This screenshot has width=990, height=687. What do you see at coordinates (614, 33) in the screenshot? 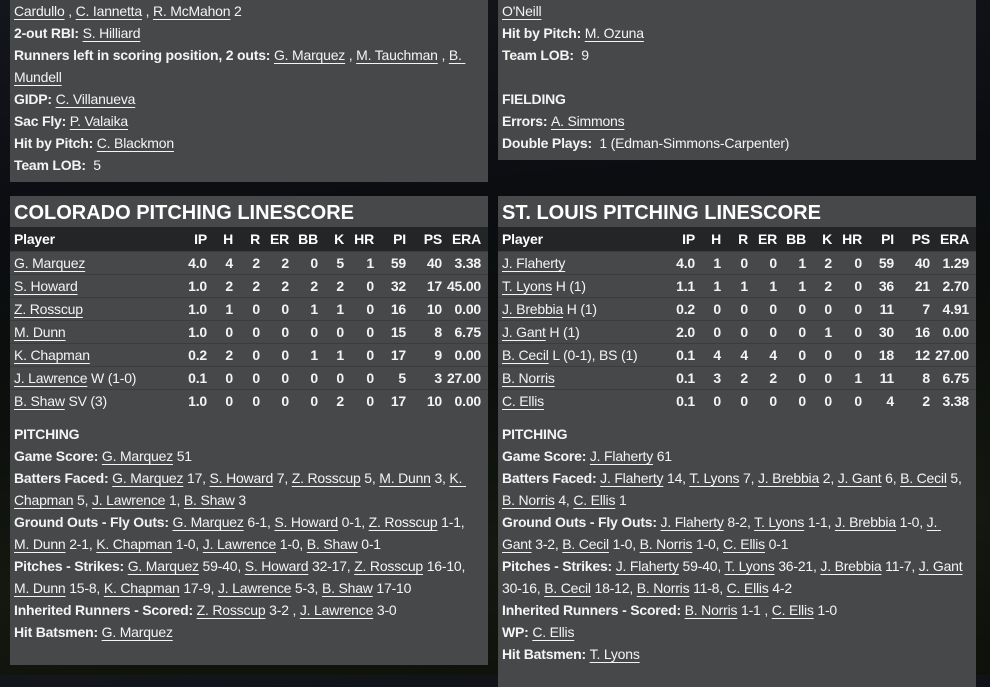
I see `player-link: M. Ozuna` at bounding box center [614, 33].